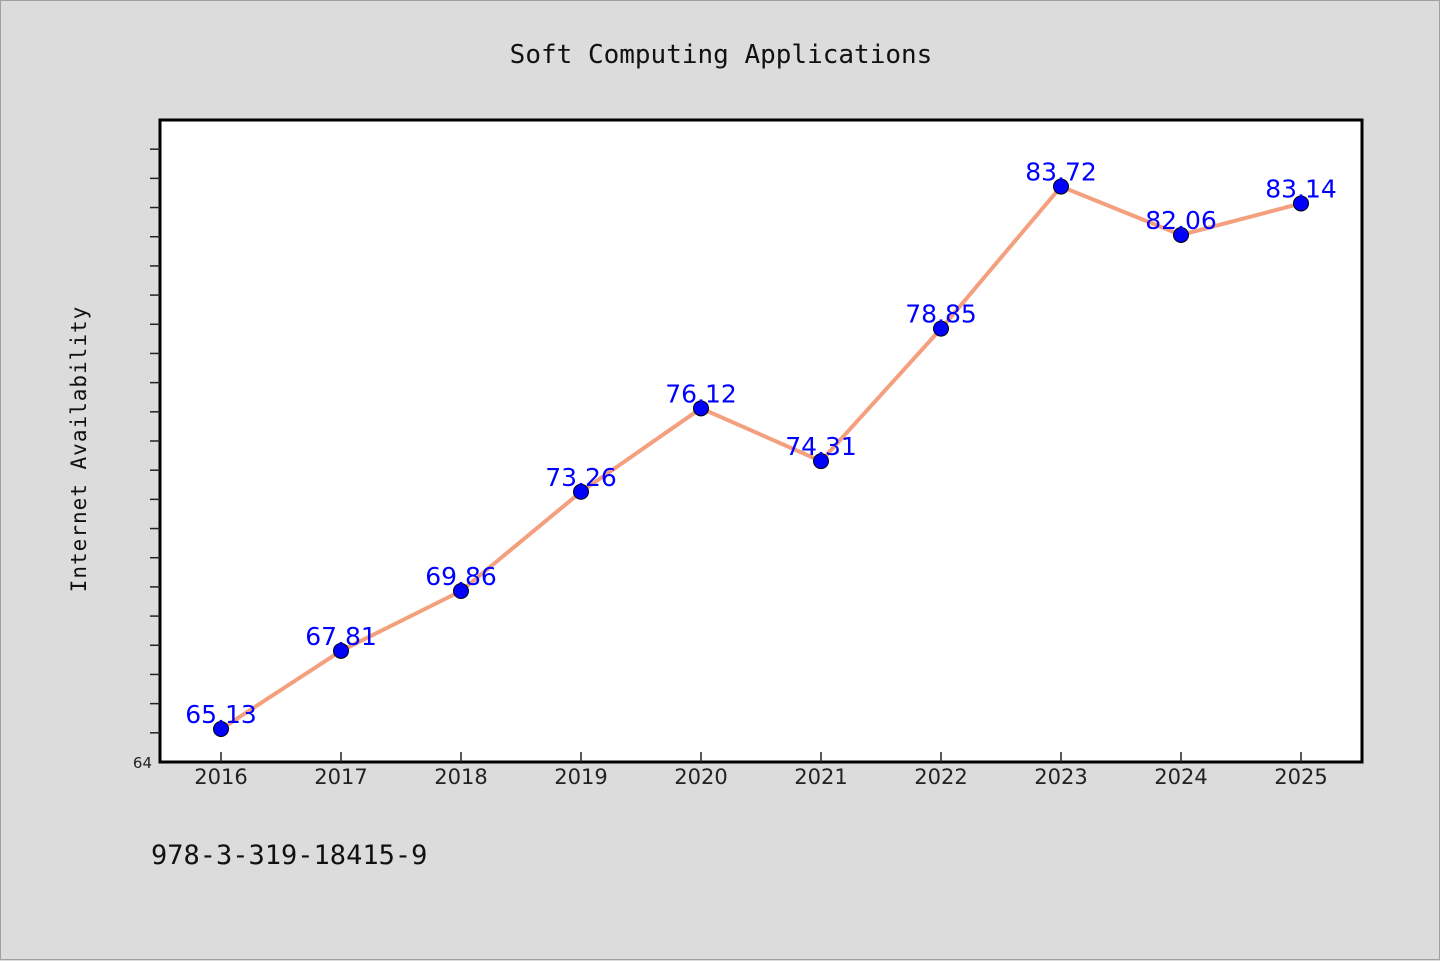  I want to click on x-tick-label: 2016, so click(220, 777).